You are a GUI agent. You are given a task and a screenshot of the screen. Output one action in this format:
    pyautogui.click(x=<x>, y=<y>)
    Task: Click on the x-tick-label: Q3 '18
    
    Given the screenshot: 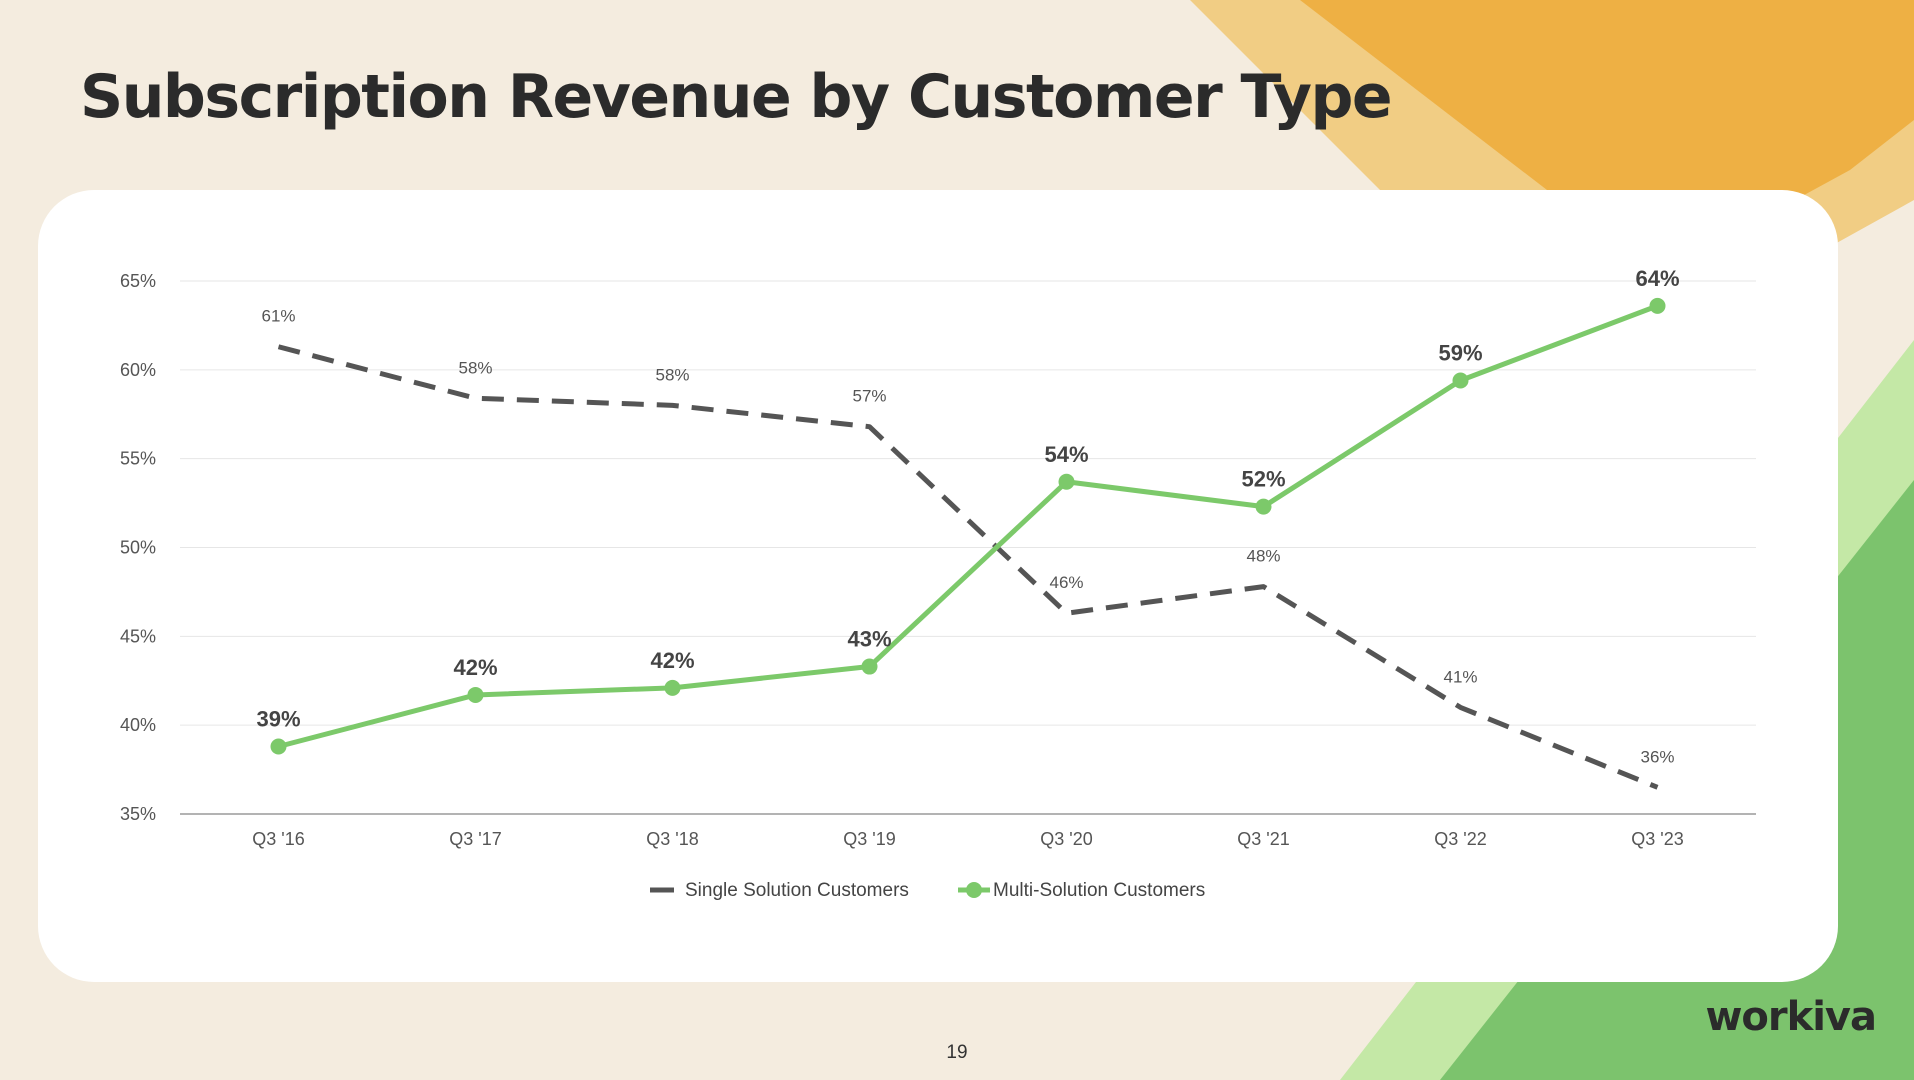 What is the action you would take?
    pyautogui.click(x=672, y=839)
    